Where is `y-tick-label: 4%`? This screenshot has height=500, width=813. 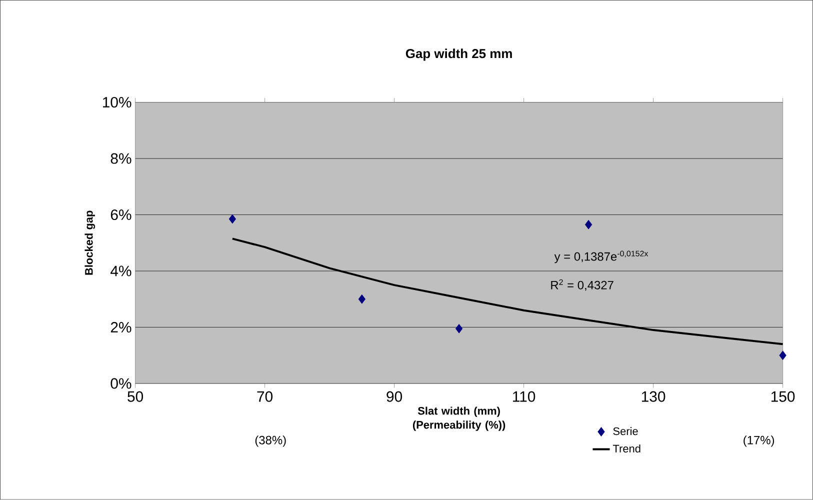
y-tick-label: 4% is located at coordinates (121, 271).